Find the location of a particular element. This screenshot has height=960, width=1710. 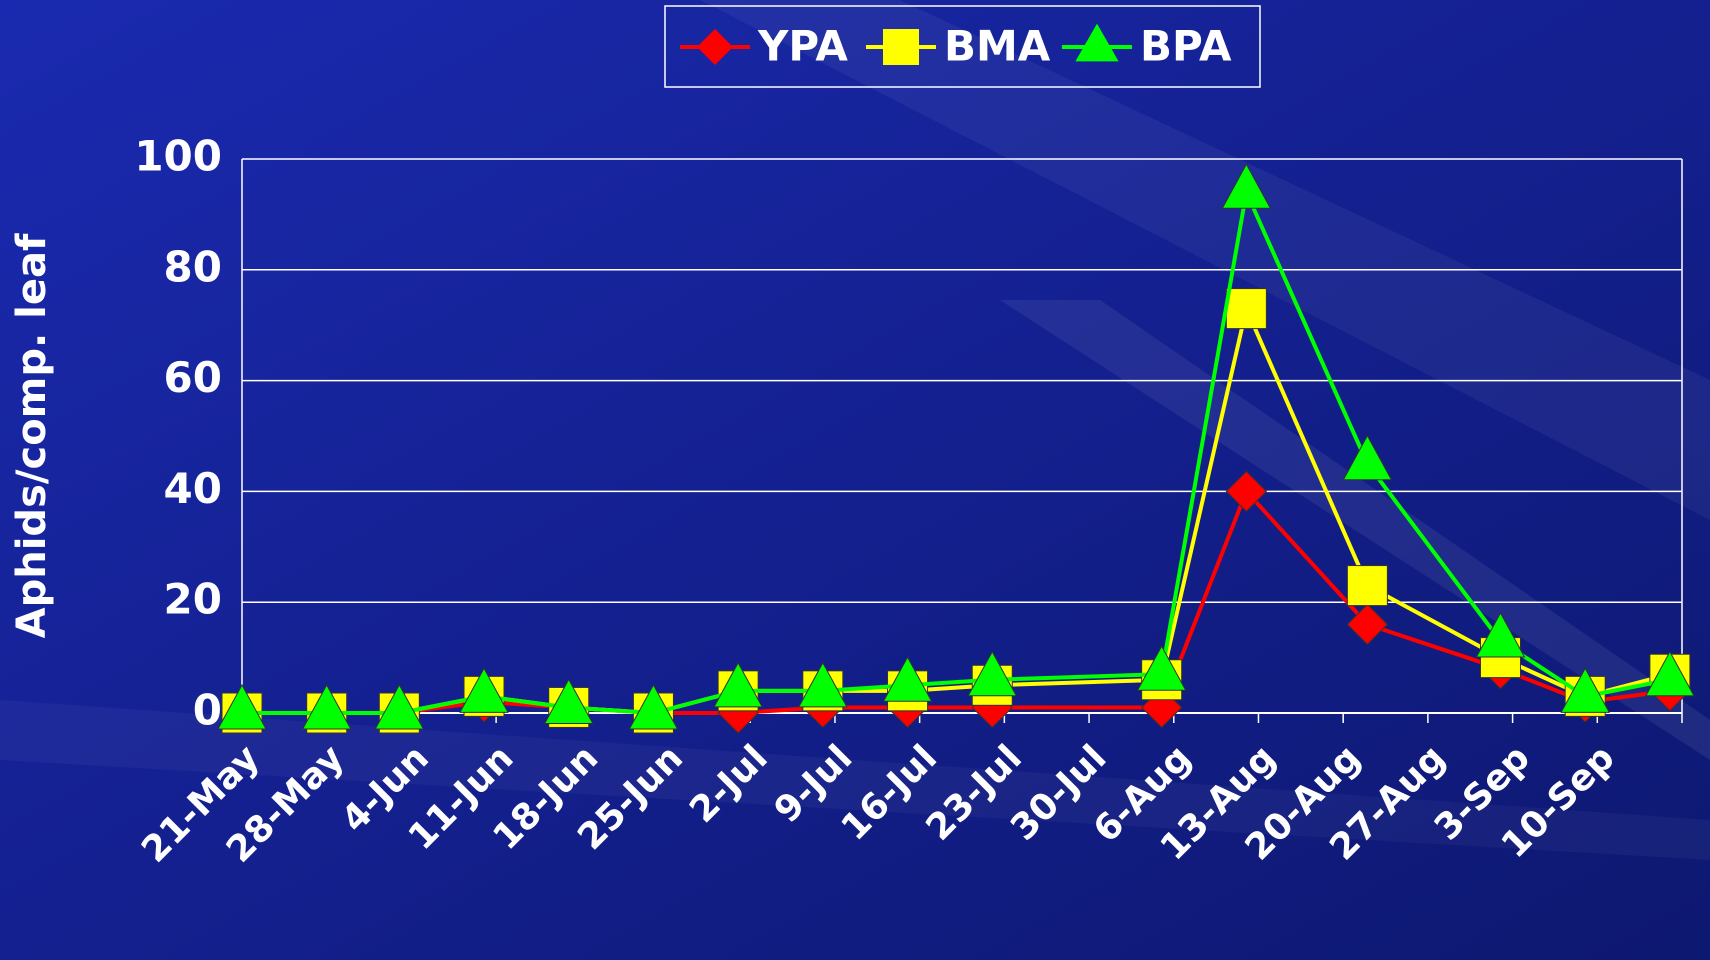

y-tick-label: 20 is located at coordinates (193, 599).